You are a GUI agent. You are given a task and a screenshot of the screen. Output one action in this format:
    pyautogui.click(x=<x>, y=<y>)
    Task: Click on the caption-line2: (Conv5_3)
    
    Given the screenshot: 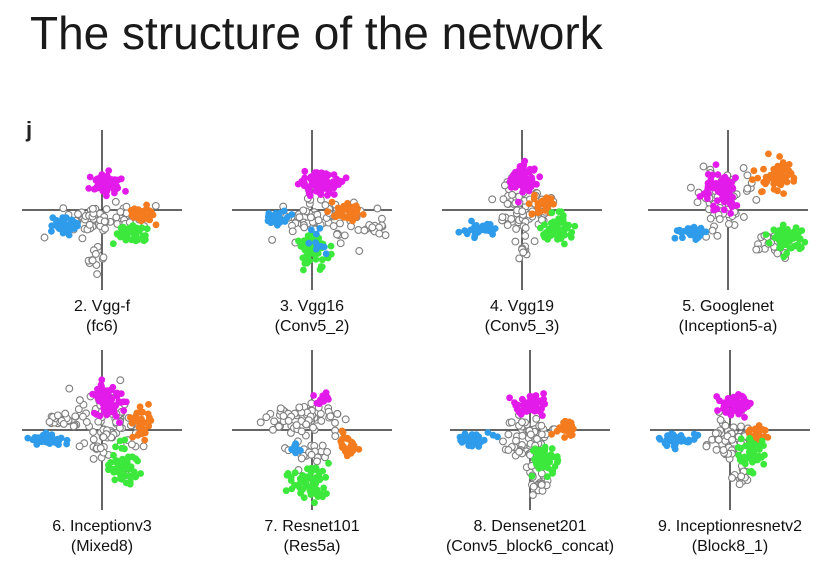 What is the action you would take?
    pyautogui.click(x=522, y=326)
    